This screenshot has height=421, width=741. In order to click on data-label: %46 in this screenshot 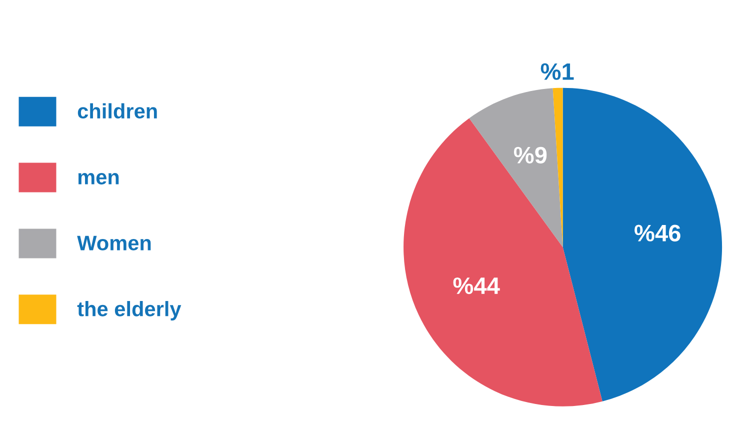, I will do `click(657, 233)`.